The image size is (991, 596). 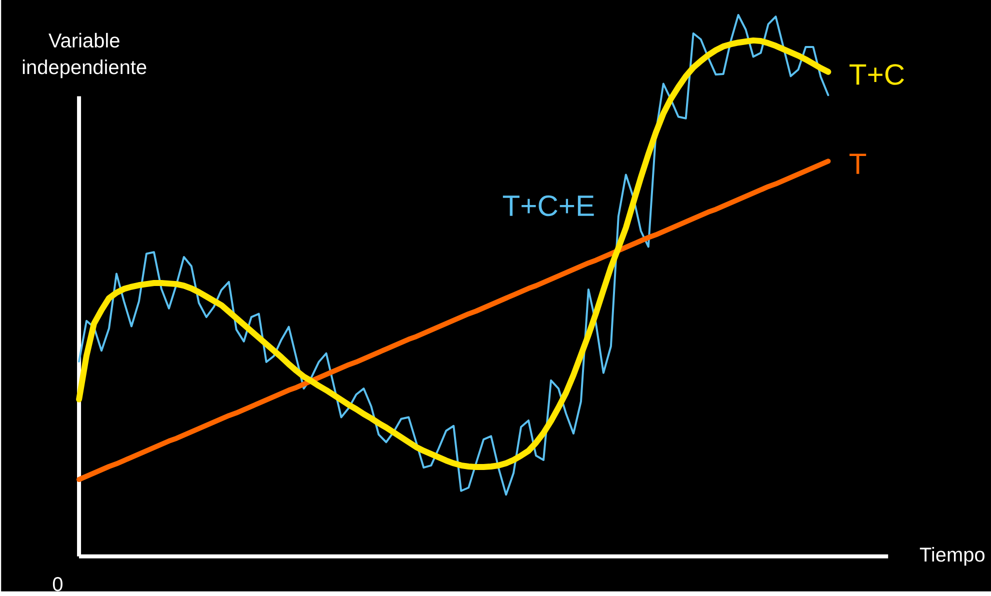 I want to click on series-label: T+C, so click(x=877, y=75).